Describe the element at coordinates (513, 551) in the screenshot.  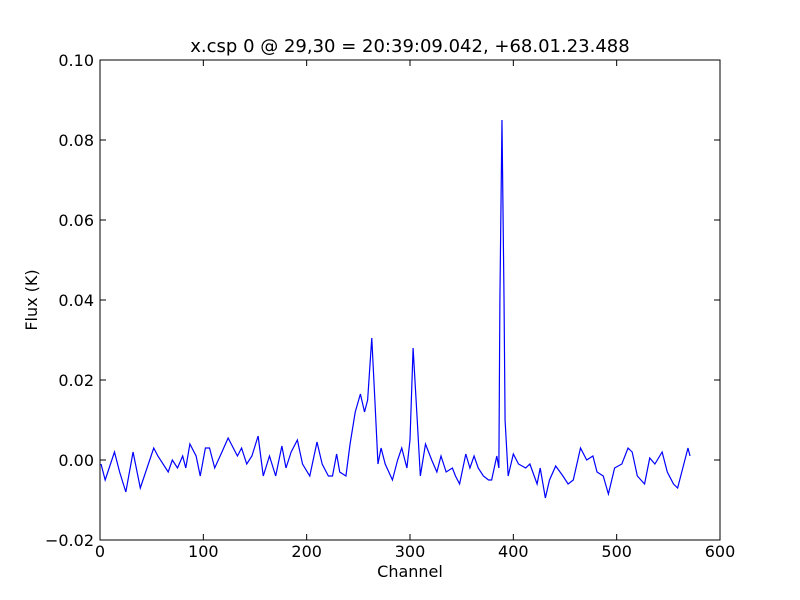
I see `x-tick-label: 400` at that location.